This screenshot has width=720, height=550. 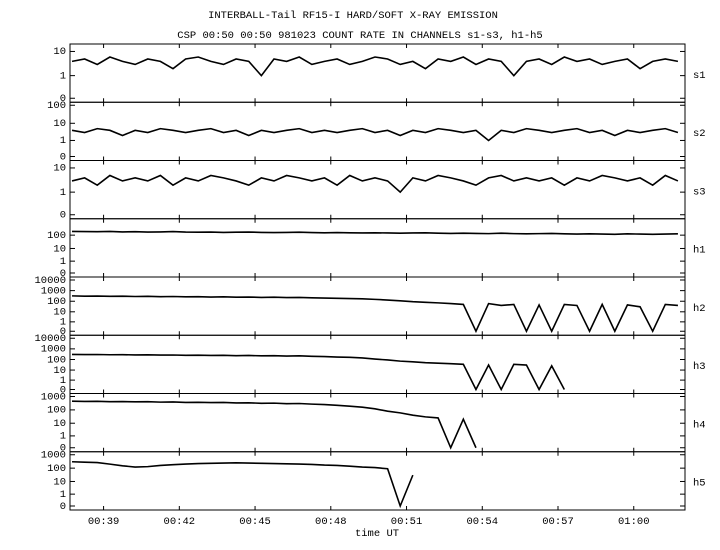 What do you see at coordinates (634, 522) in the screenshot?
I see `x-tick-label: 01:00` at bounding box center [634, 522].